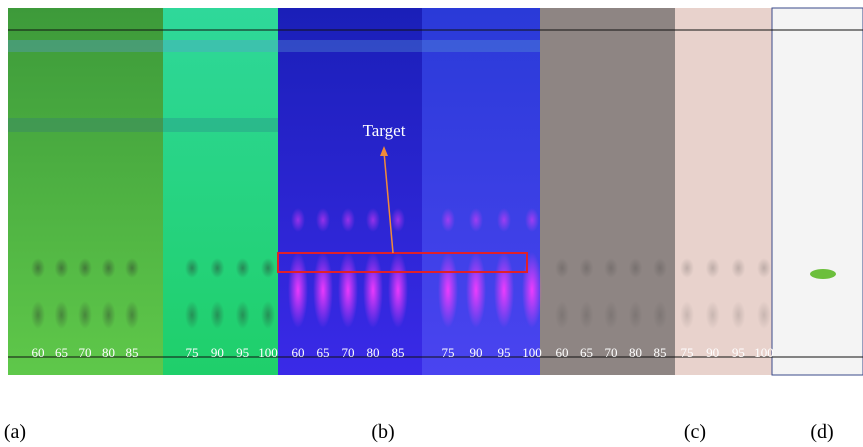 The height and width of the screenshot is (447, 863). Describe the element at coordinates (419, 432) in the screenshot. I see `captions: (a) (b) (c) (d)` at that location.